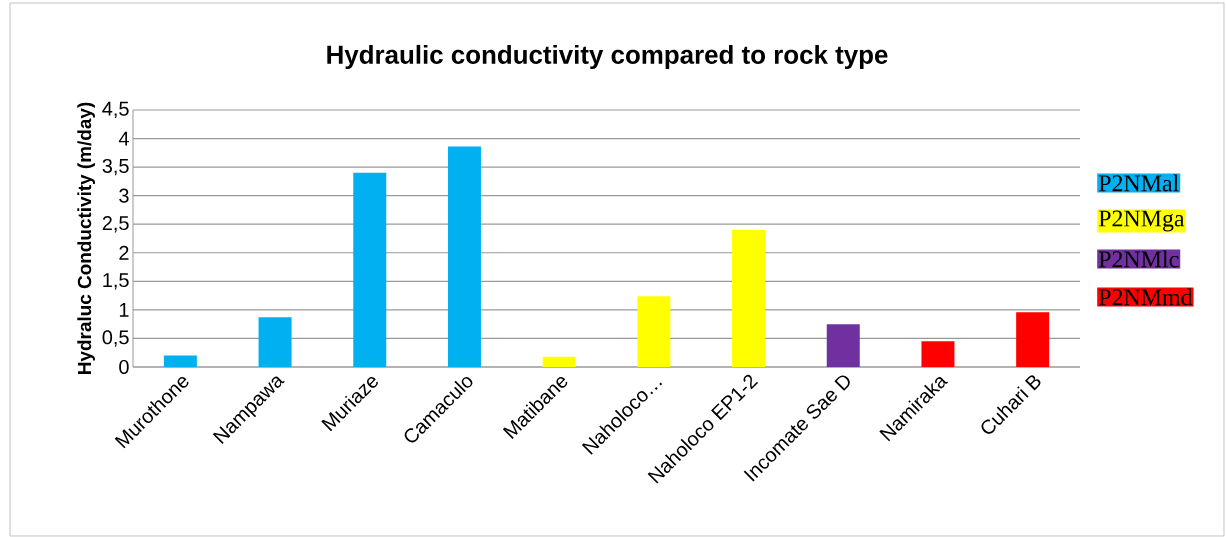 This screenshot has height=537, width=1226. Describe the element at coordinates (86, 238) in the screenshot. I see `y-axis-title: Hydraluc Conductivity (m/day)` at that location.